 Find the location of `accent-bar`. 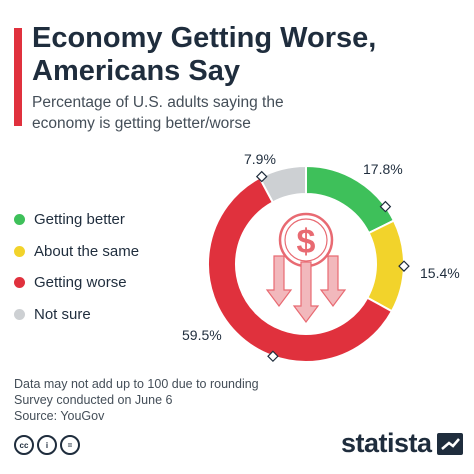

accent-bar is located at coordinates (18, 77).